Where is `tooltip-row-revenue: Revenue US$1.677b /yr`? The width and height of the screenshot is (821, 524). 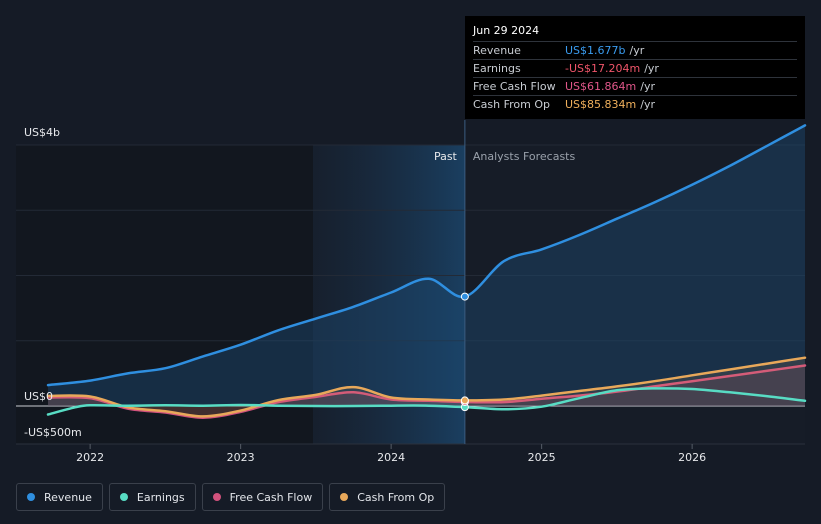
tooltip-row-revenue: Revenue US$1.677b /yr is located at coordinates (635, 50).